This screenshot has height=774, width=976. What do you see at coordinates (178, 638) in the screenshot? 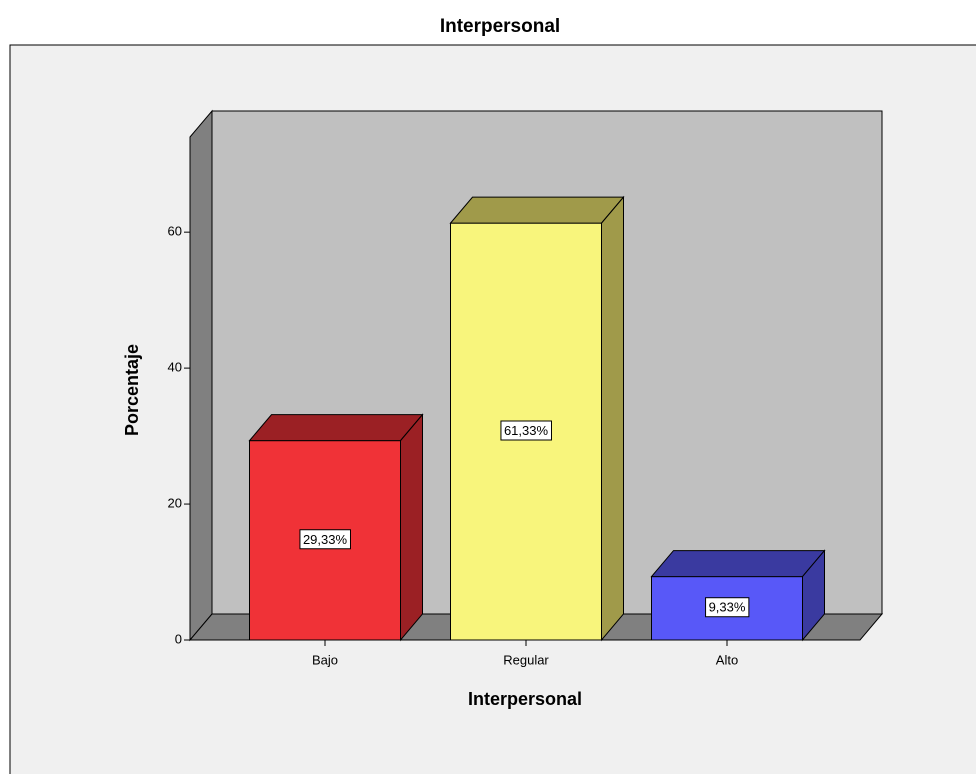
I see `y-tick-label: 0` at bounding box center [178, 638].